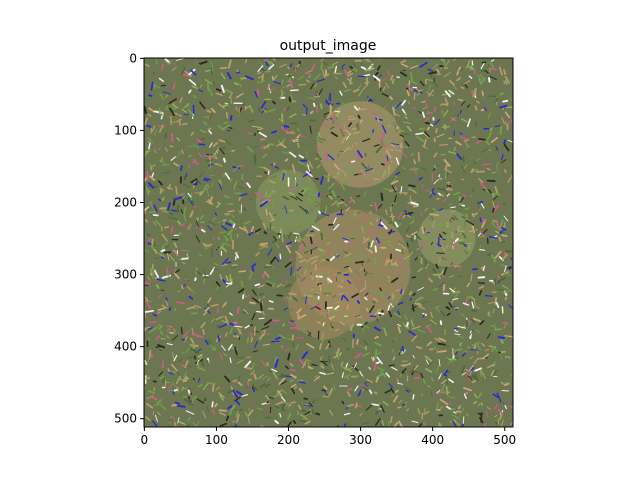 The image size is (640, 484). What do you see at coordinates (125, 347) in the screenshot?
I see `y-tick-label: 400` at bounding box center [125, 347].